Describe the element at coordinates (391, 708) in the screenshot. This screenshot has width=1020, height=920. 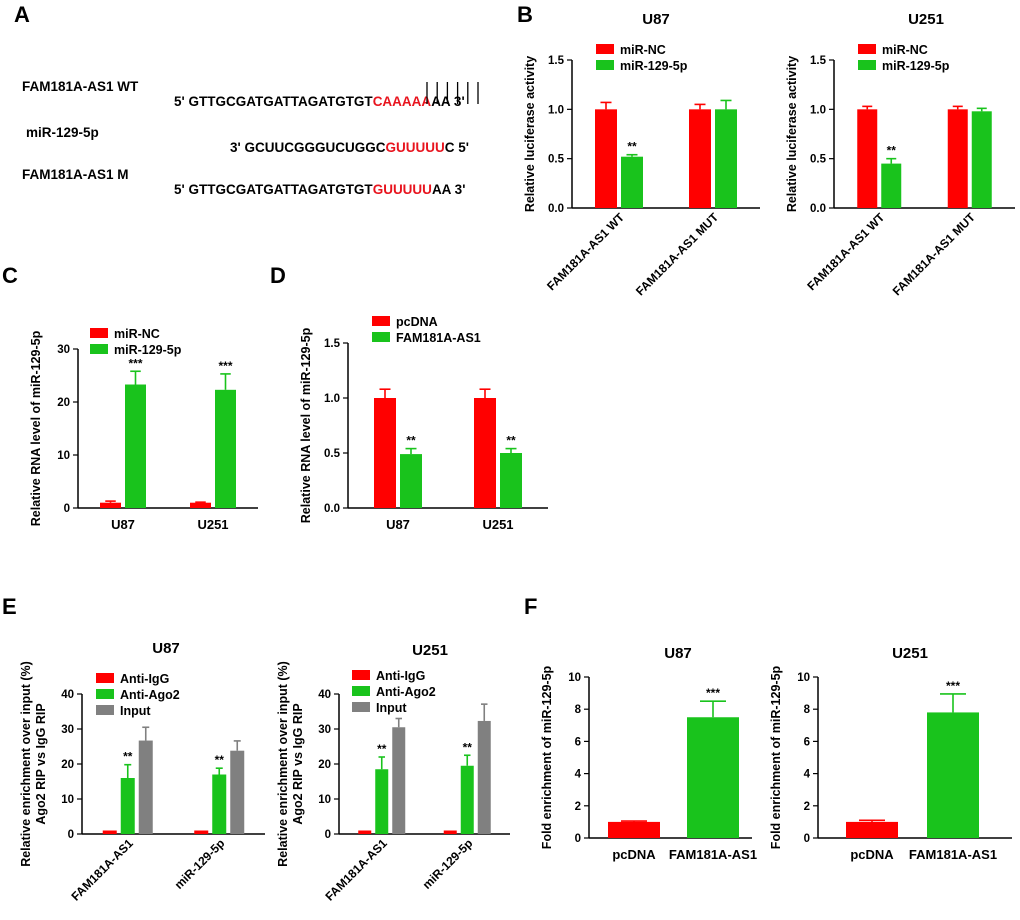
I see `legend-label: Input` at that location.